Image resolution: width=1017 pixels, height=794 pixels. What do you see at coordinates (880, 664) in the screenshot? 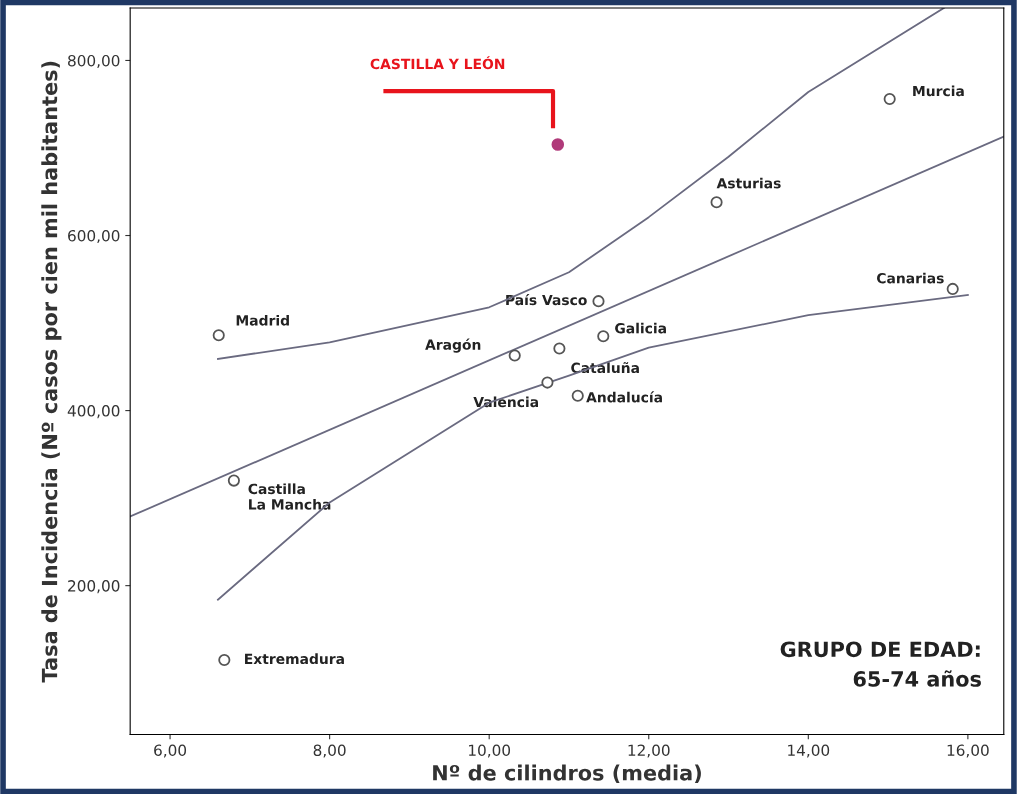
I see `annotation: GRUPO DE EDAD: 65-74 años` at bounding box center [880, 664].